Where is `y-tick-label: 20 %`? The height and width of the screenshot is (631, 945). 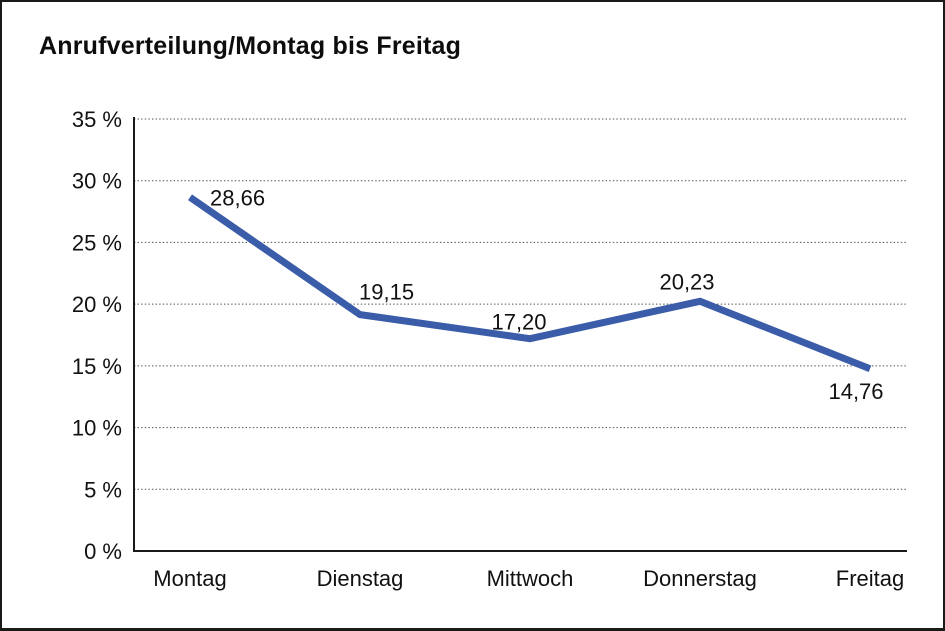
y-tick-label: 20 % is located at coordinates (97, 304).